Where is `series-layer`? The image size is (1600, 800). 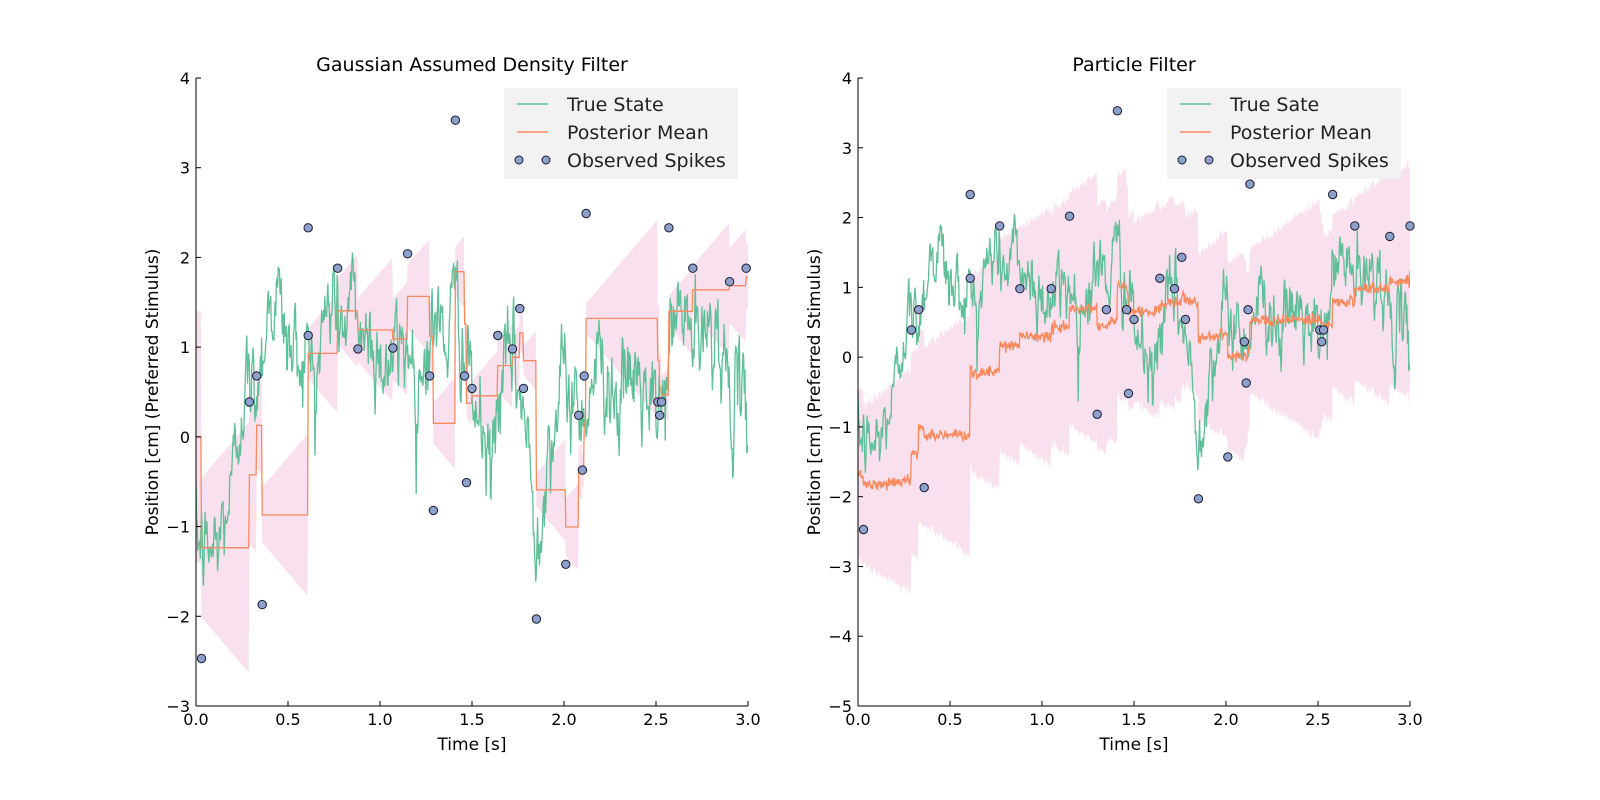 series-layer is located at coordinates (472, 419).